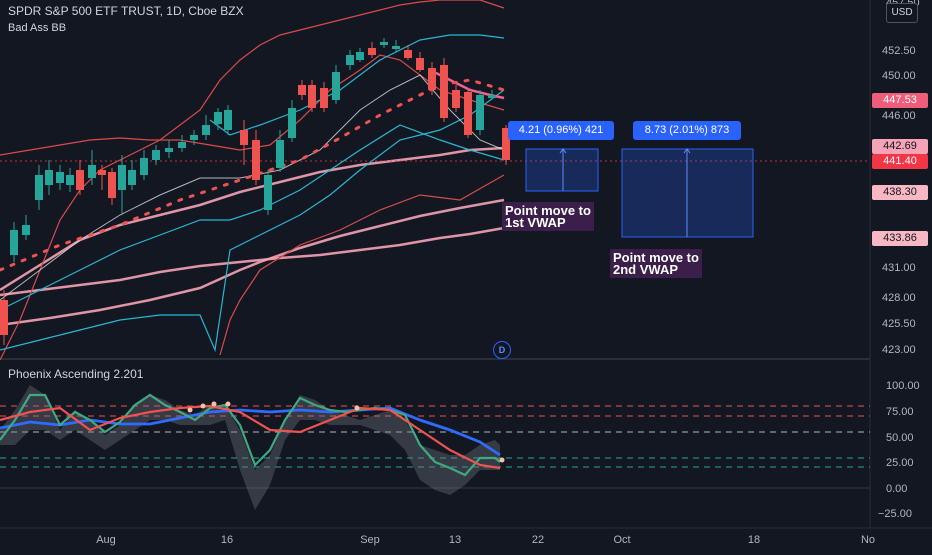  What do you see at coordinates (899, 268) in the screenshot?
I see `price-tick-label: 431.00` at bounding box center [899, 268].